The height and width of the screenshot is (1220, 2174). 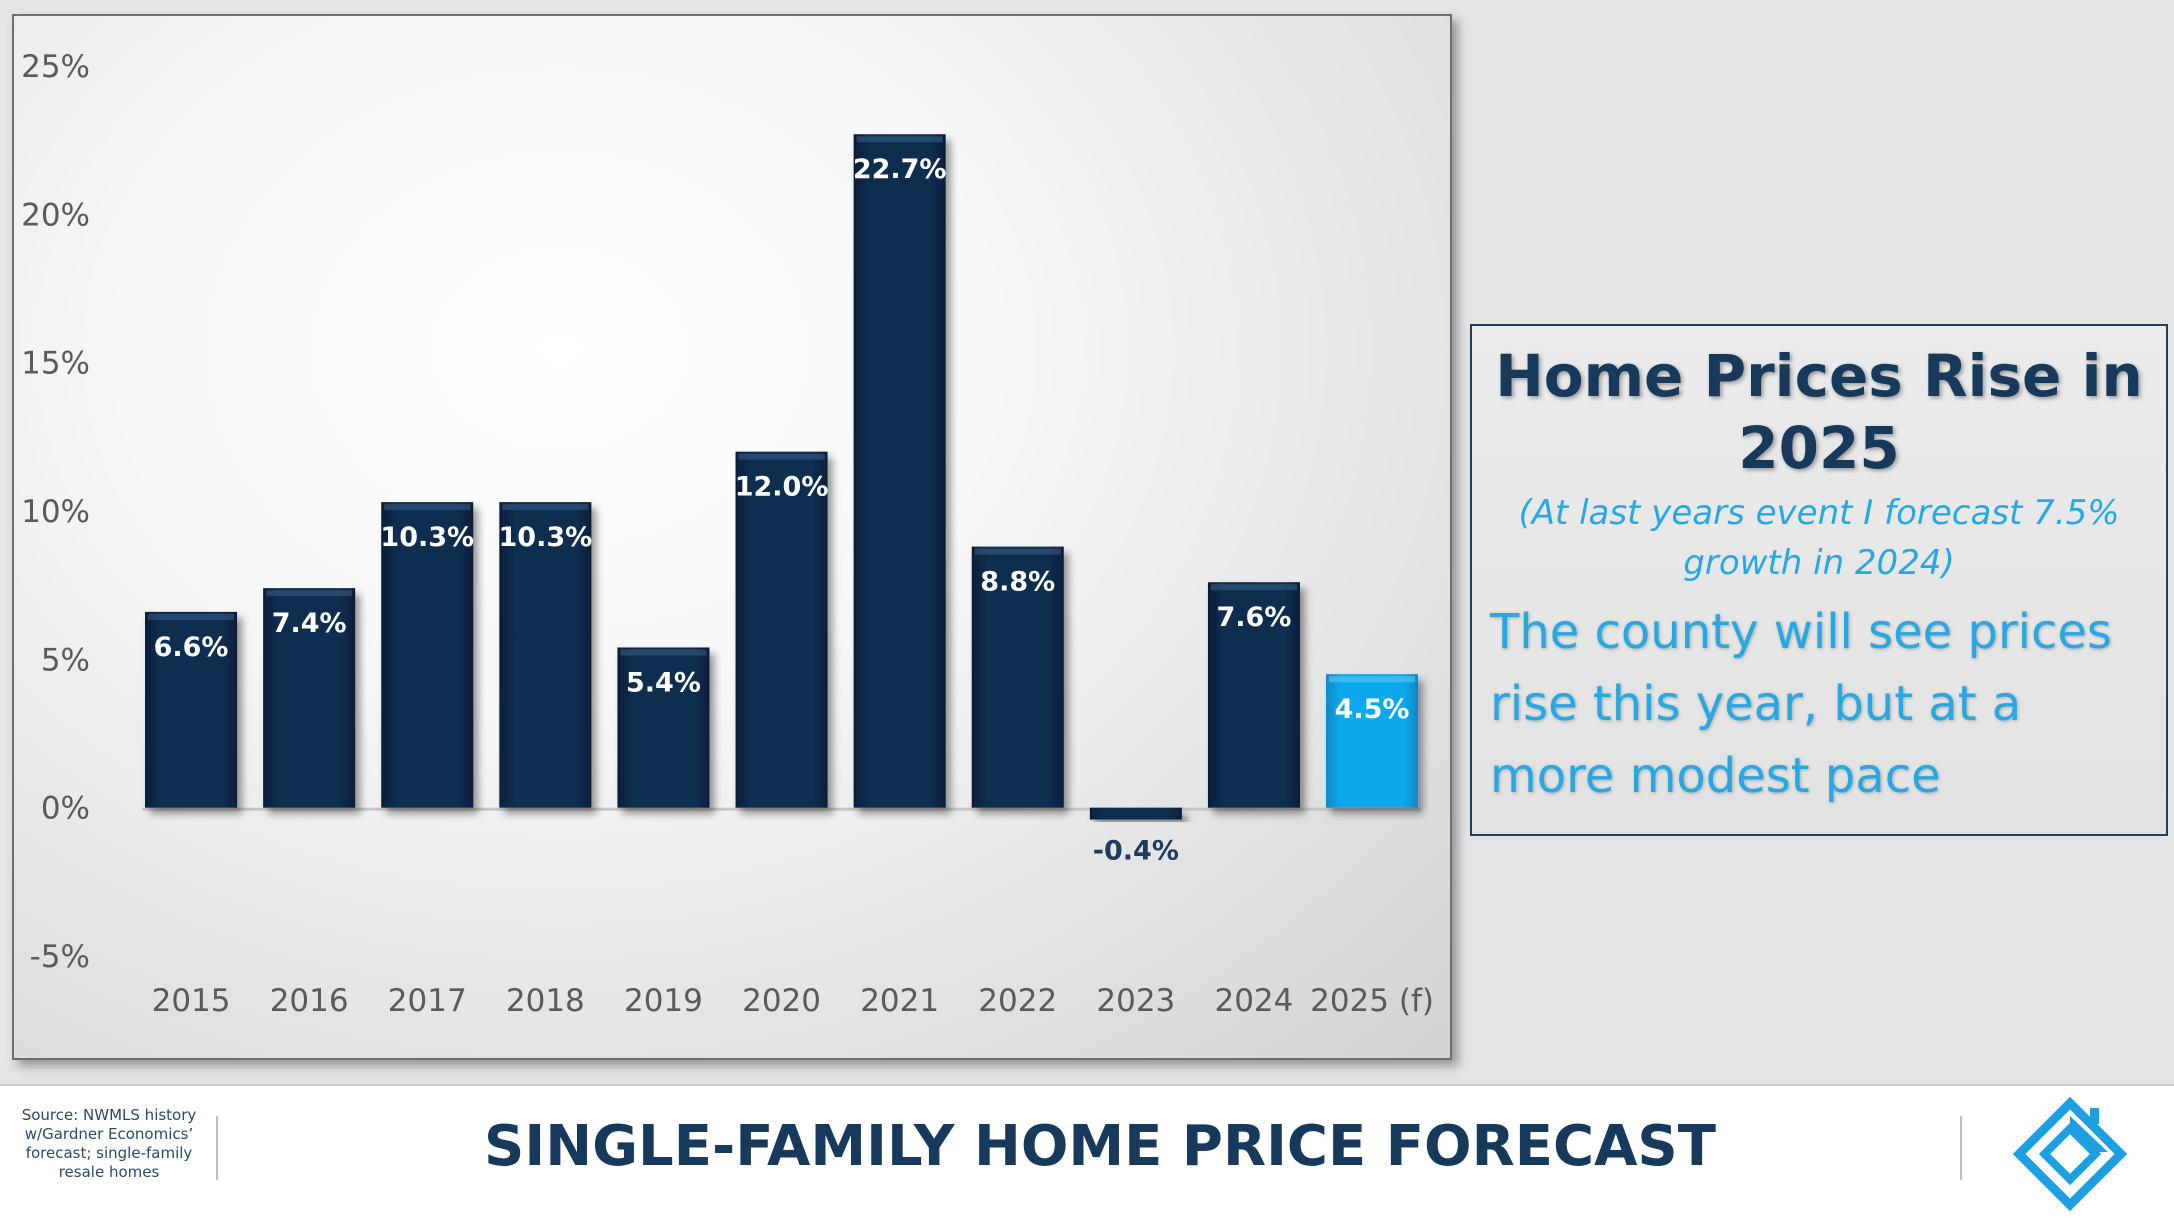 What do you see at coordinates (1372, 709) in the screenshot?
I see `data-label: 4.5%` at bounding box center [1372, 709].